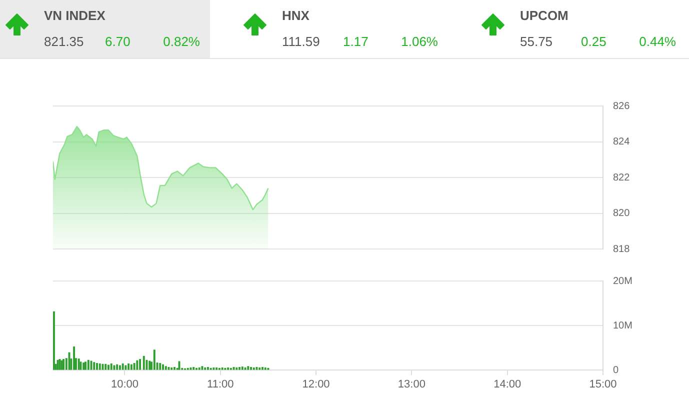 This screenshot has width=689, height=398. I want to click on text: 0.44%, so click(657, 41).